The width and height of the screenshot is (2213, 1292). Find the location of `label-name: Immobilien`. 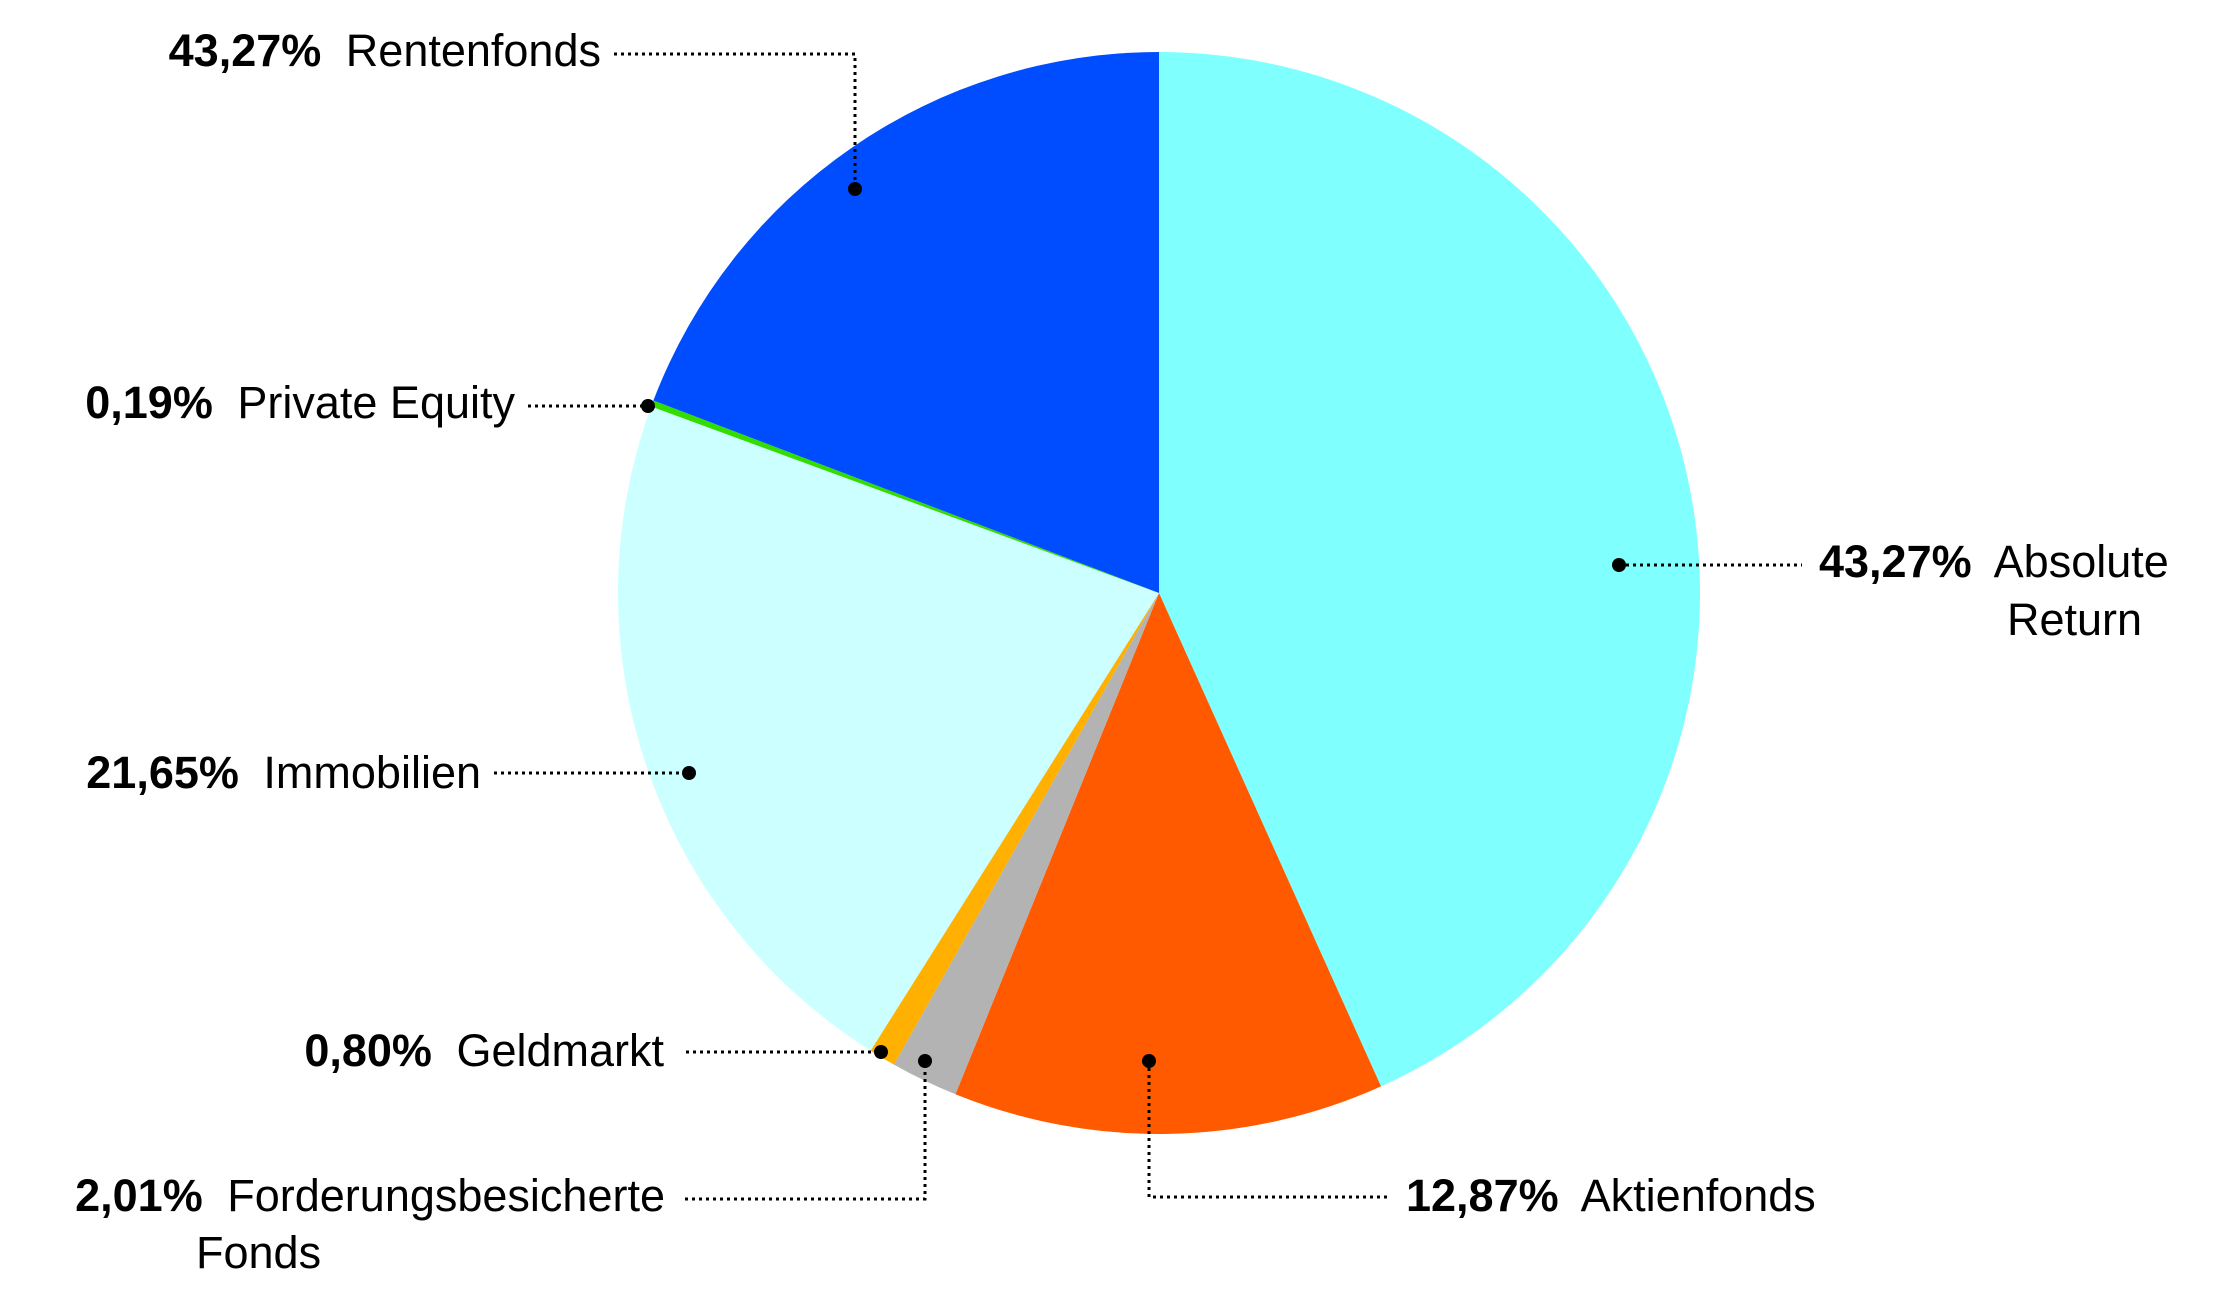

label-name: Immobilien is located at coordinates (372, 772).